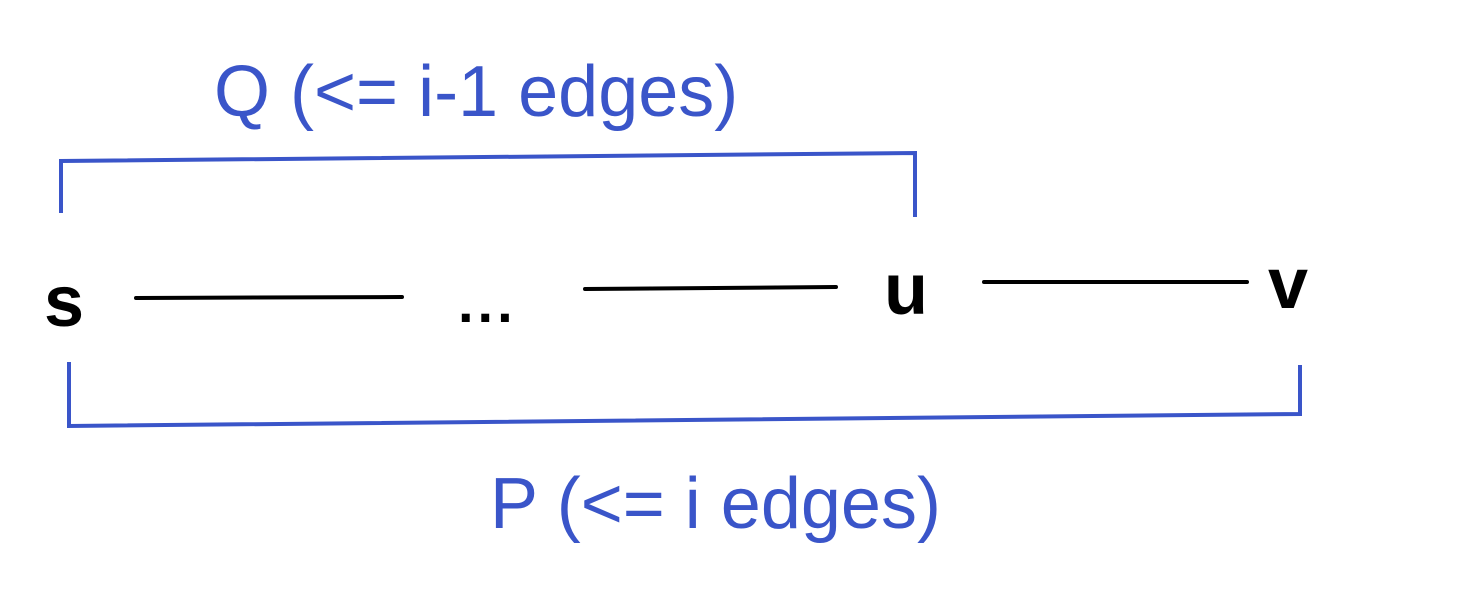 This screenshot has width=1466, height=596. What do you see at coordinates (1288, 284) in the screenshot?
I see `node-v: v` at bounding box center [1288, 284].